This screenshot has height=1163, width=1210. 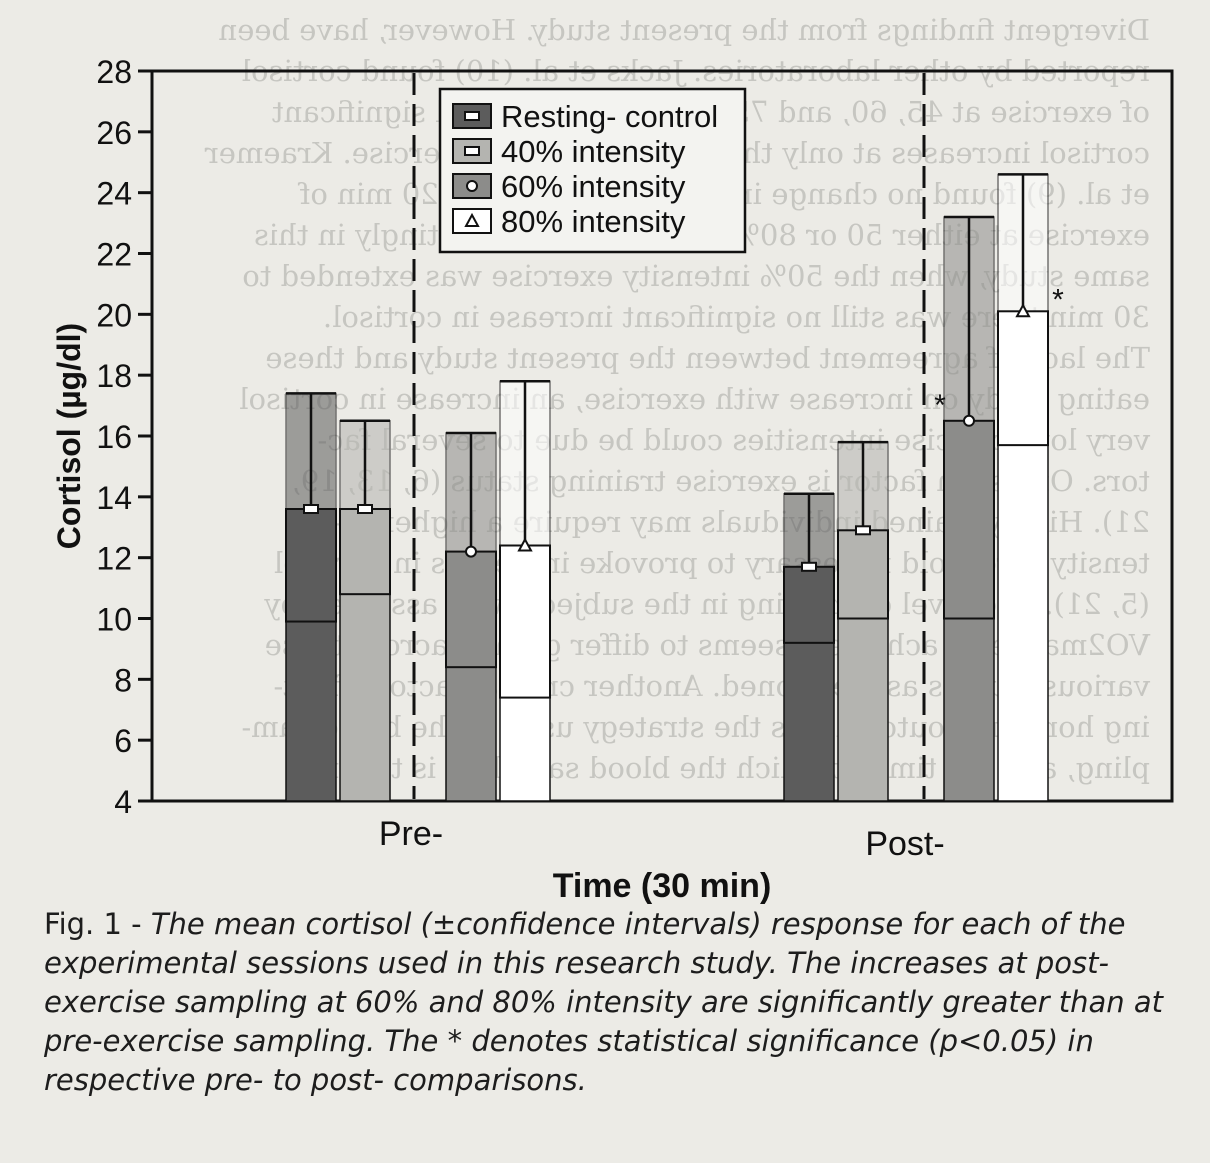 What do you see at coordinates (97, 924) in the screenshot?
I see `figure-caption-label: Fig. 1 -` at bounding box center [97, 924].